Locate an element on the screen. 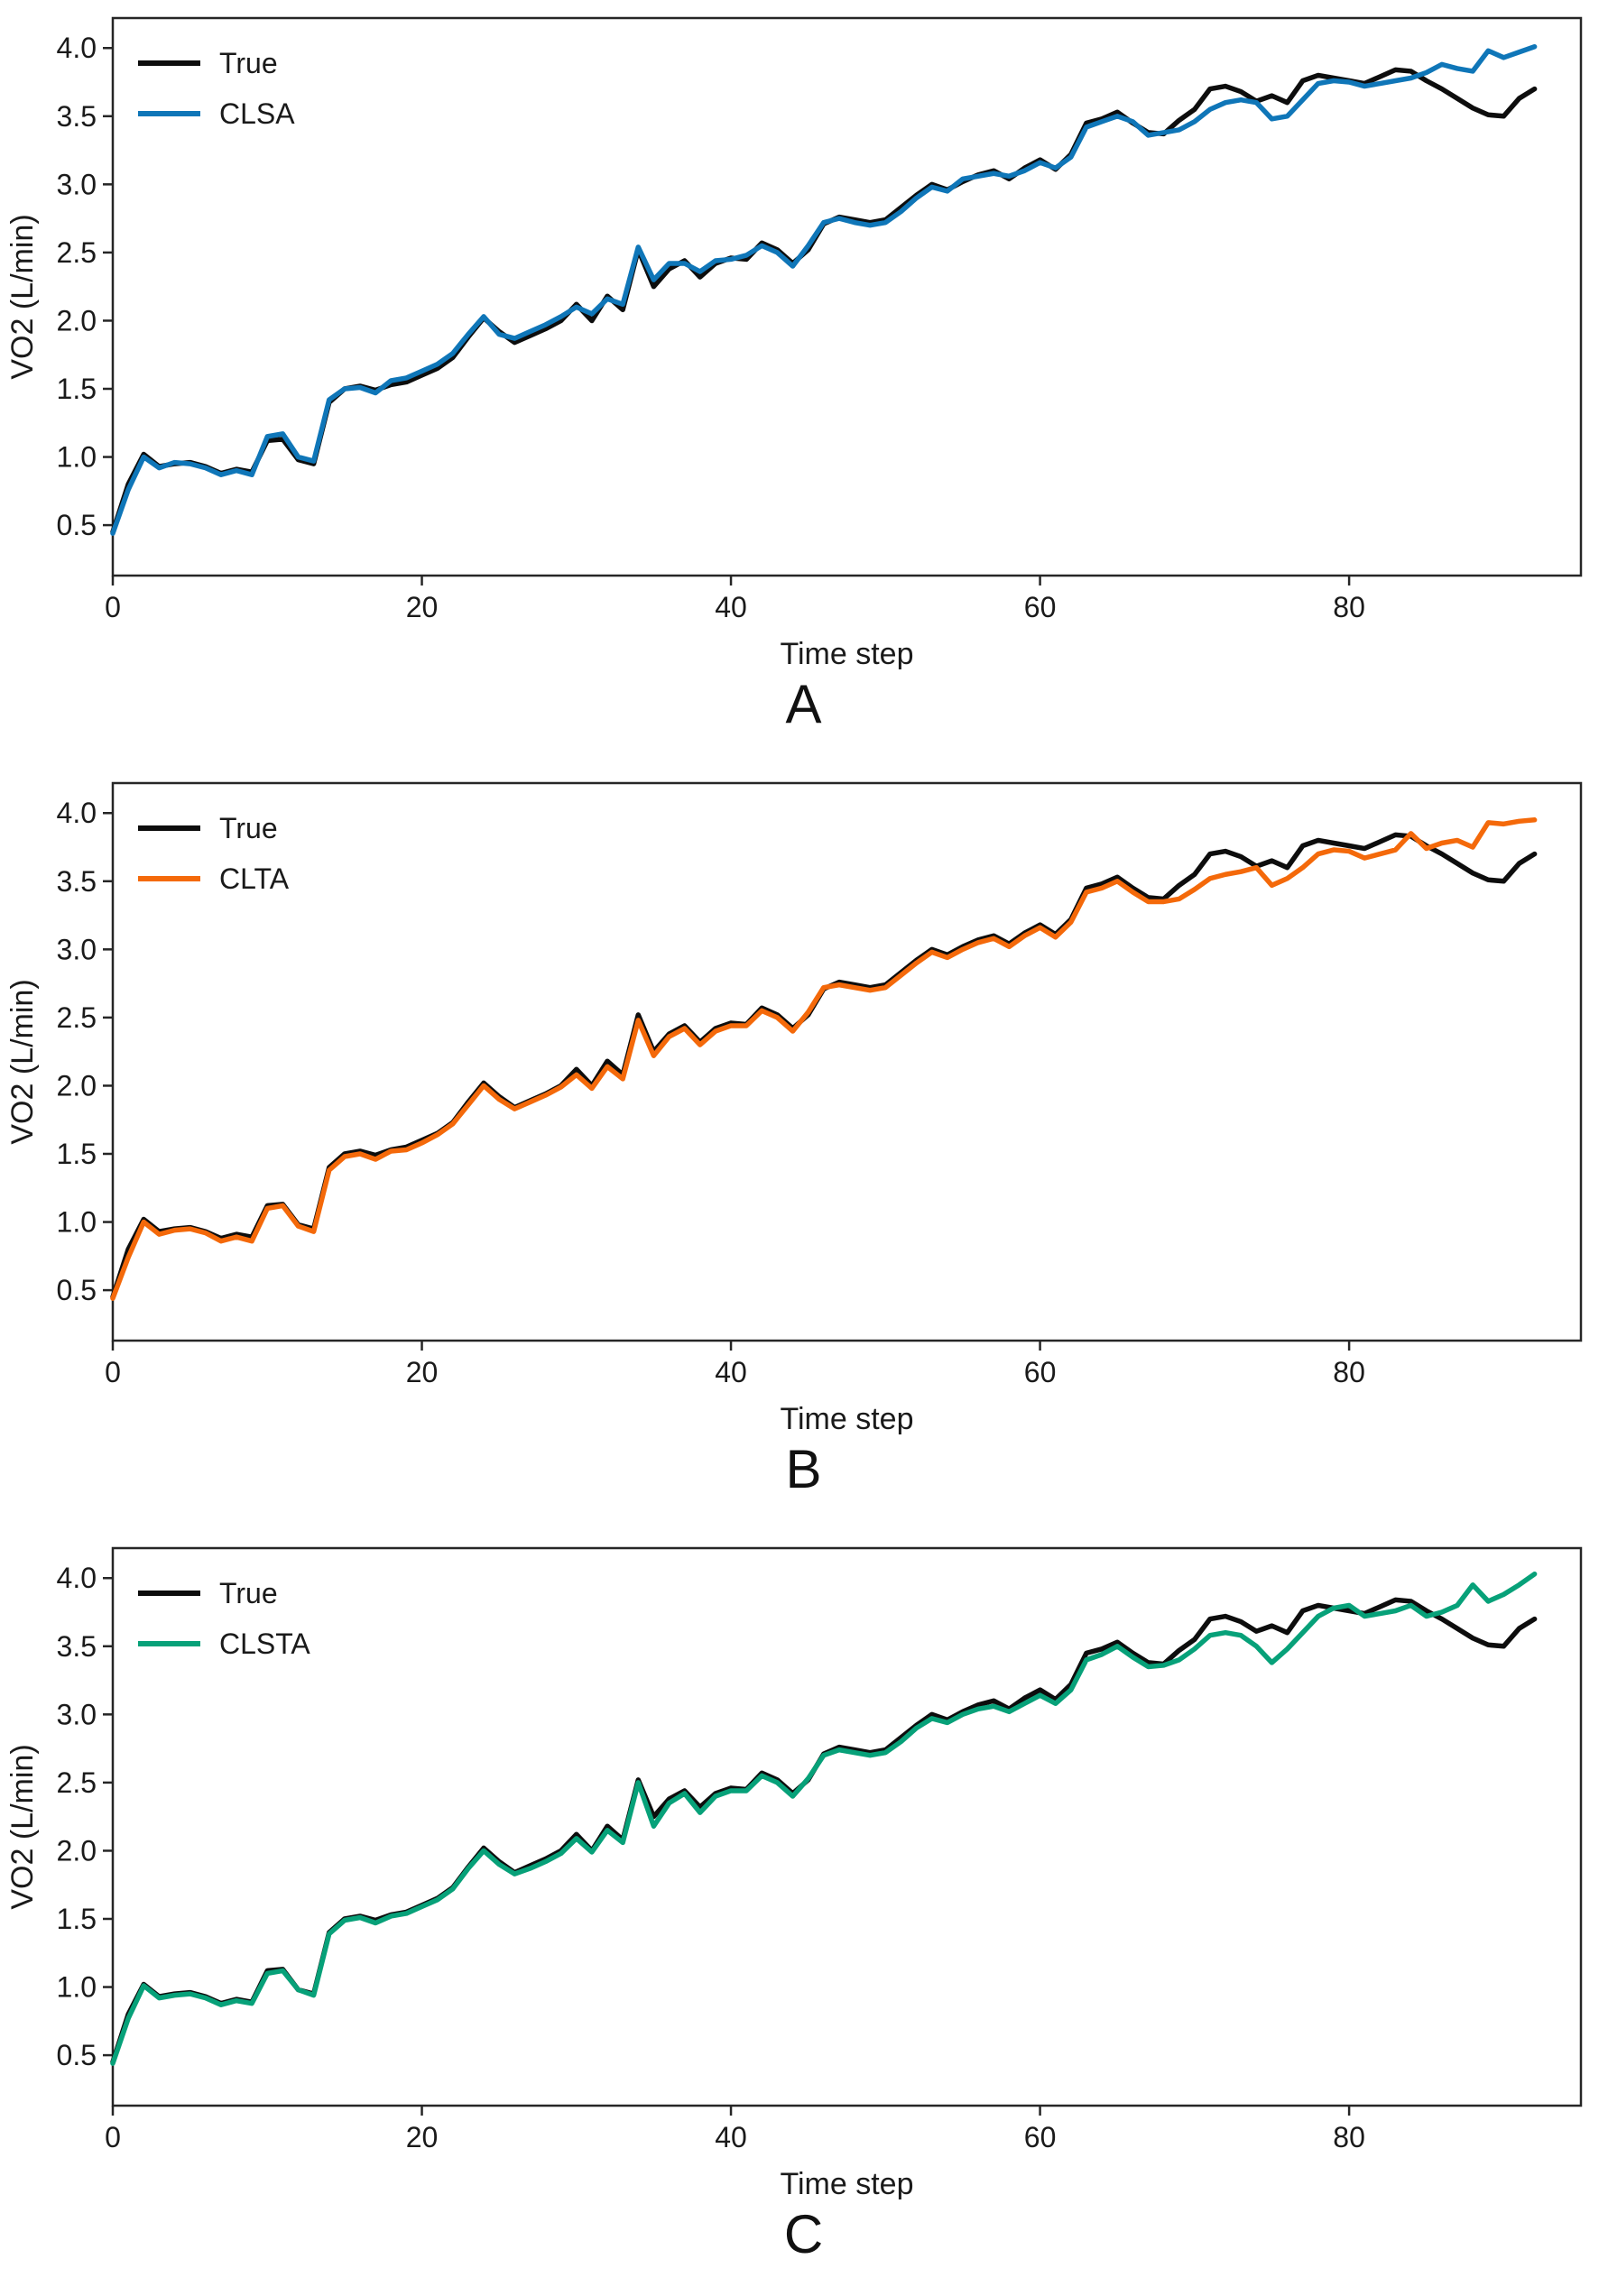 Image resolution: width=1608 pixels, height=2296 pixels. legend-label-clta: CLTA is located at coordinates (254, 878).